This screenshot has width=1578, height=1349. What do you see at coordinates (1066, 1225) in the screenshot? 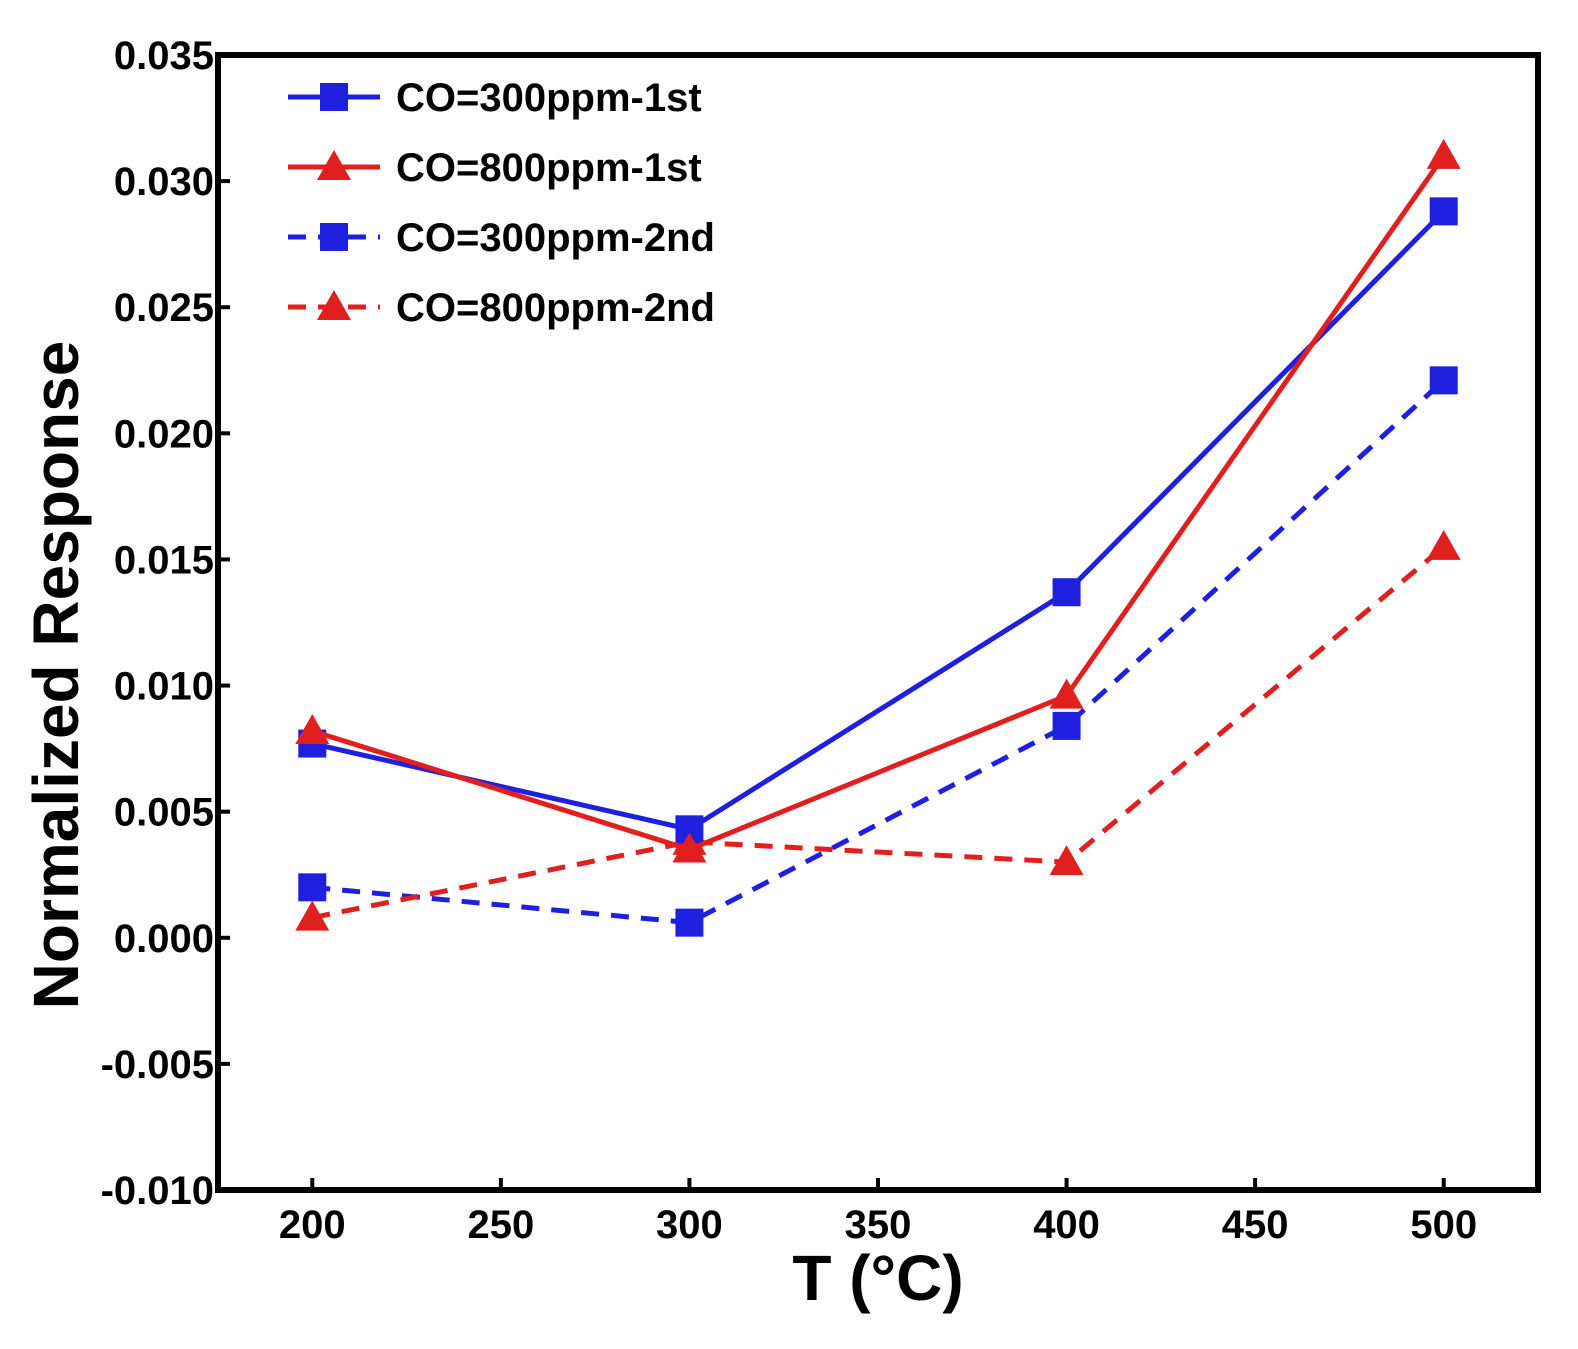
I see `x-tick-label: 400` at bounding box center [1066, 1225].